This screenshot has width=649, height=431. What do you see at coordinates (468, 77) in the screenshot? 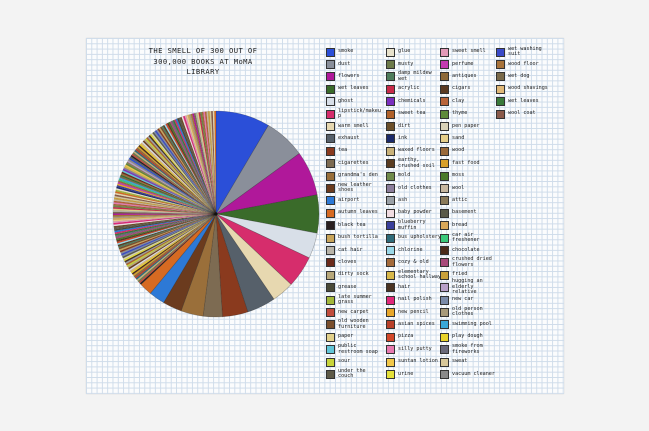
I see `legend-item: antiques` at bounding box center [468, 77].